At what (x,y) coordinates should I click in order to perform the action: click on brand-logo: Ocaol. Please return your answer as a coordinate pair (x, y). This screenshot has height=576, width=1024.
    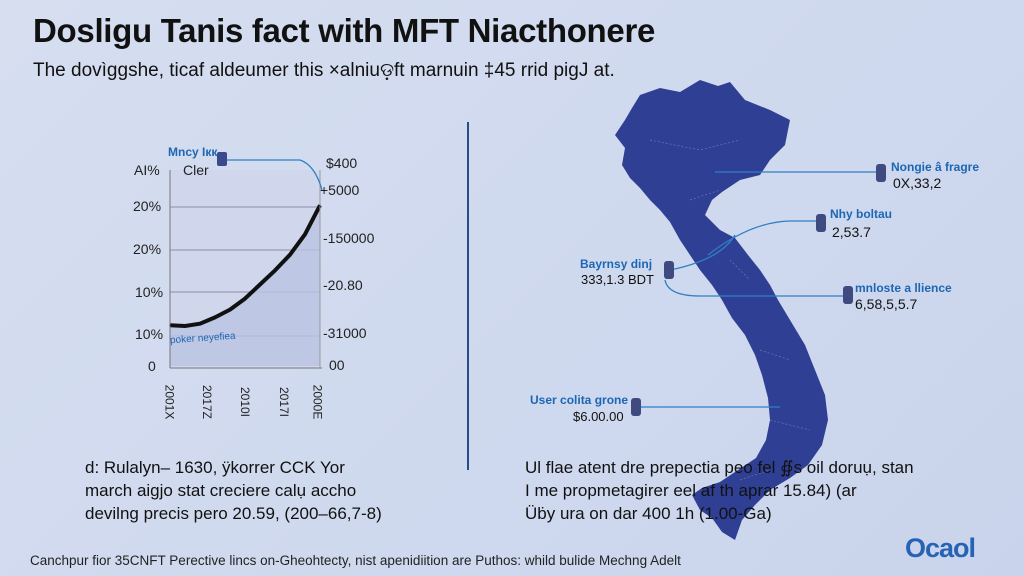
    Looking at the image, I should click on (940, 548).